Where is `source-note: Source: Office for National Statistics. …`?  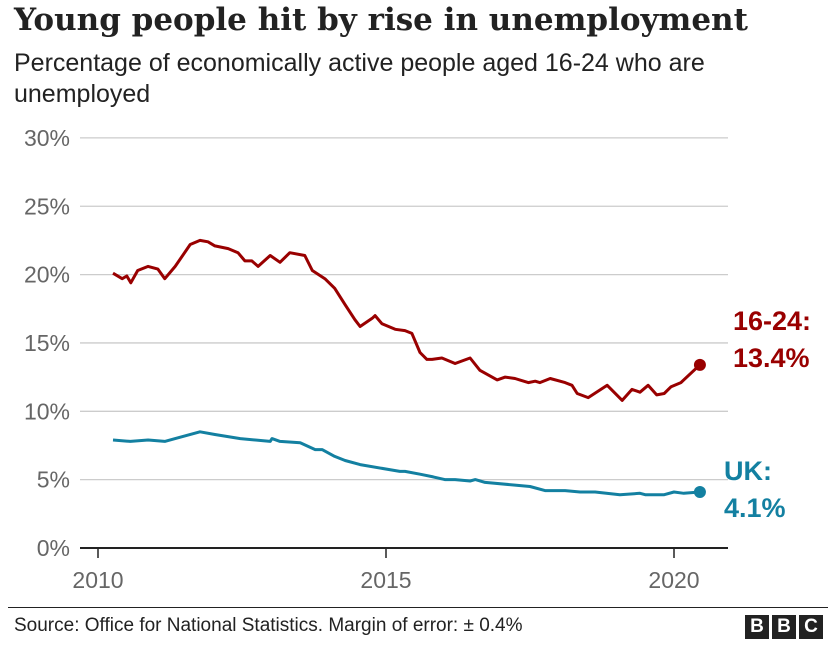 source-note: Source: Office for National Statistics. … is located at coordinates (268, 625).